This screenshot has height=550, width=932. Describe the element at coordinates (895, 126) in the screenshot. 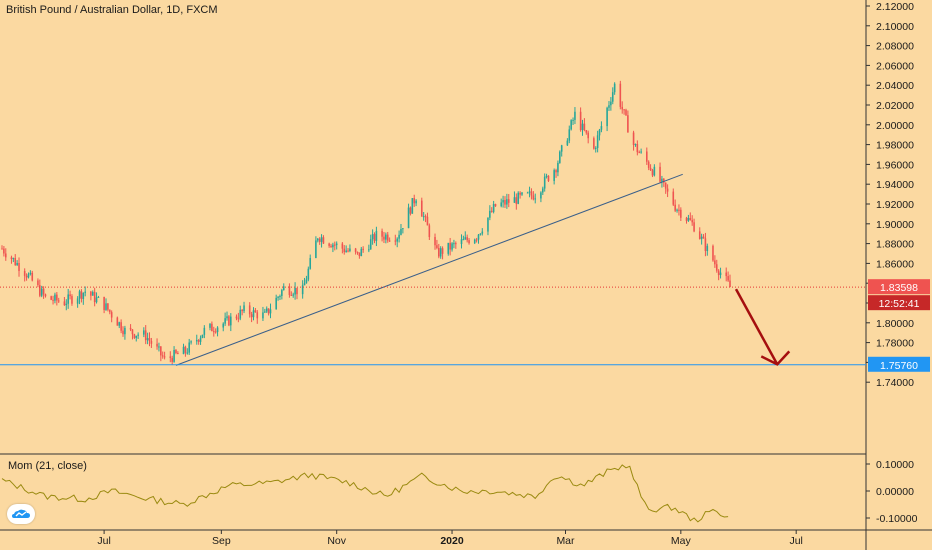

I see `price-tick-label: 2.00000` at that location.